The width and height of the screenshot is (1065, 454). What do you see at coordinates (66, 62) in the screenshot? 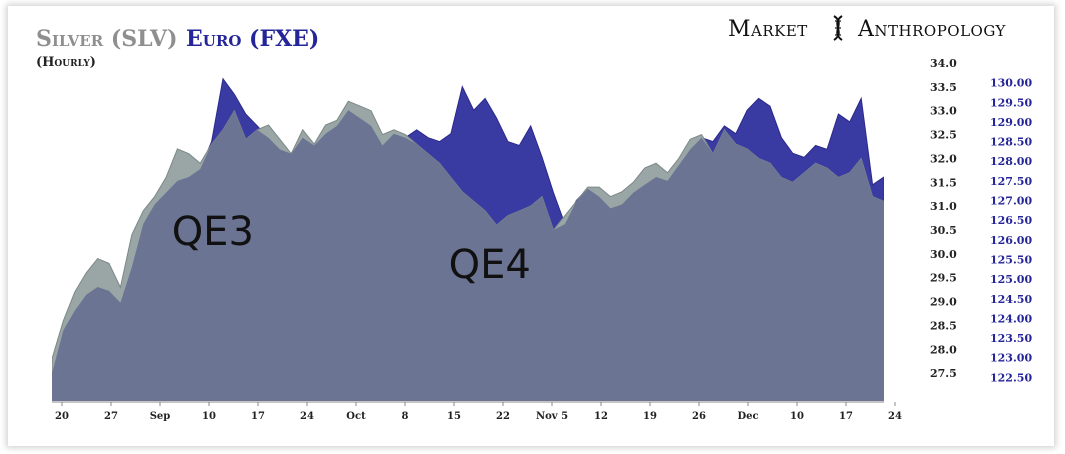
I see `chart-subtitle: (Hourly)` at bounding box center [66, 62].